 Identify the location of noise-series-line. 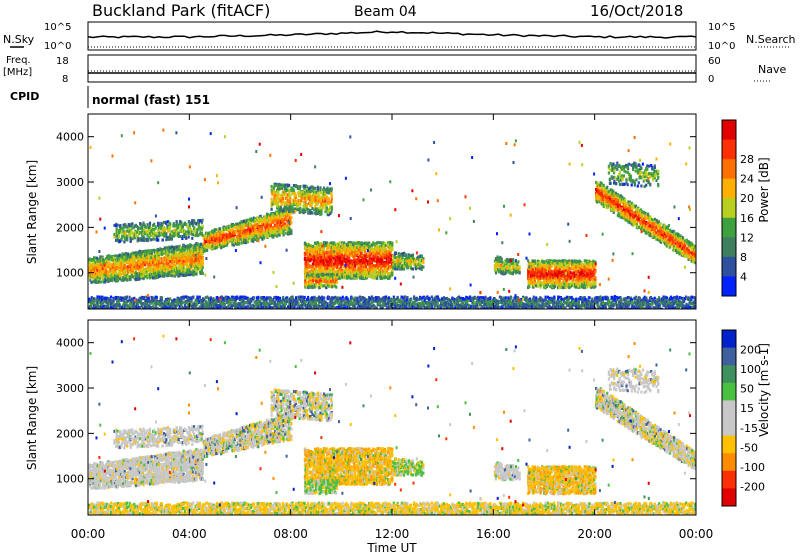
(392, 34).